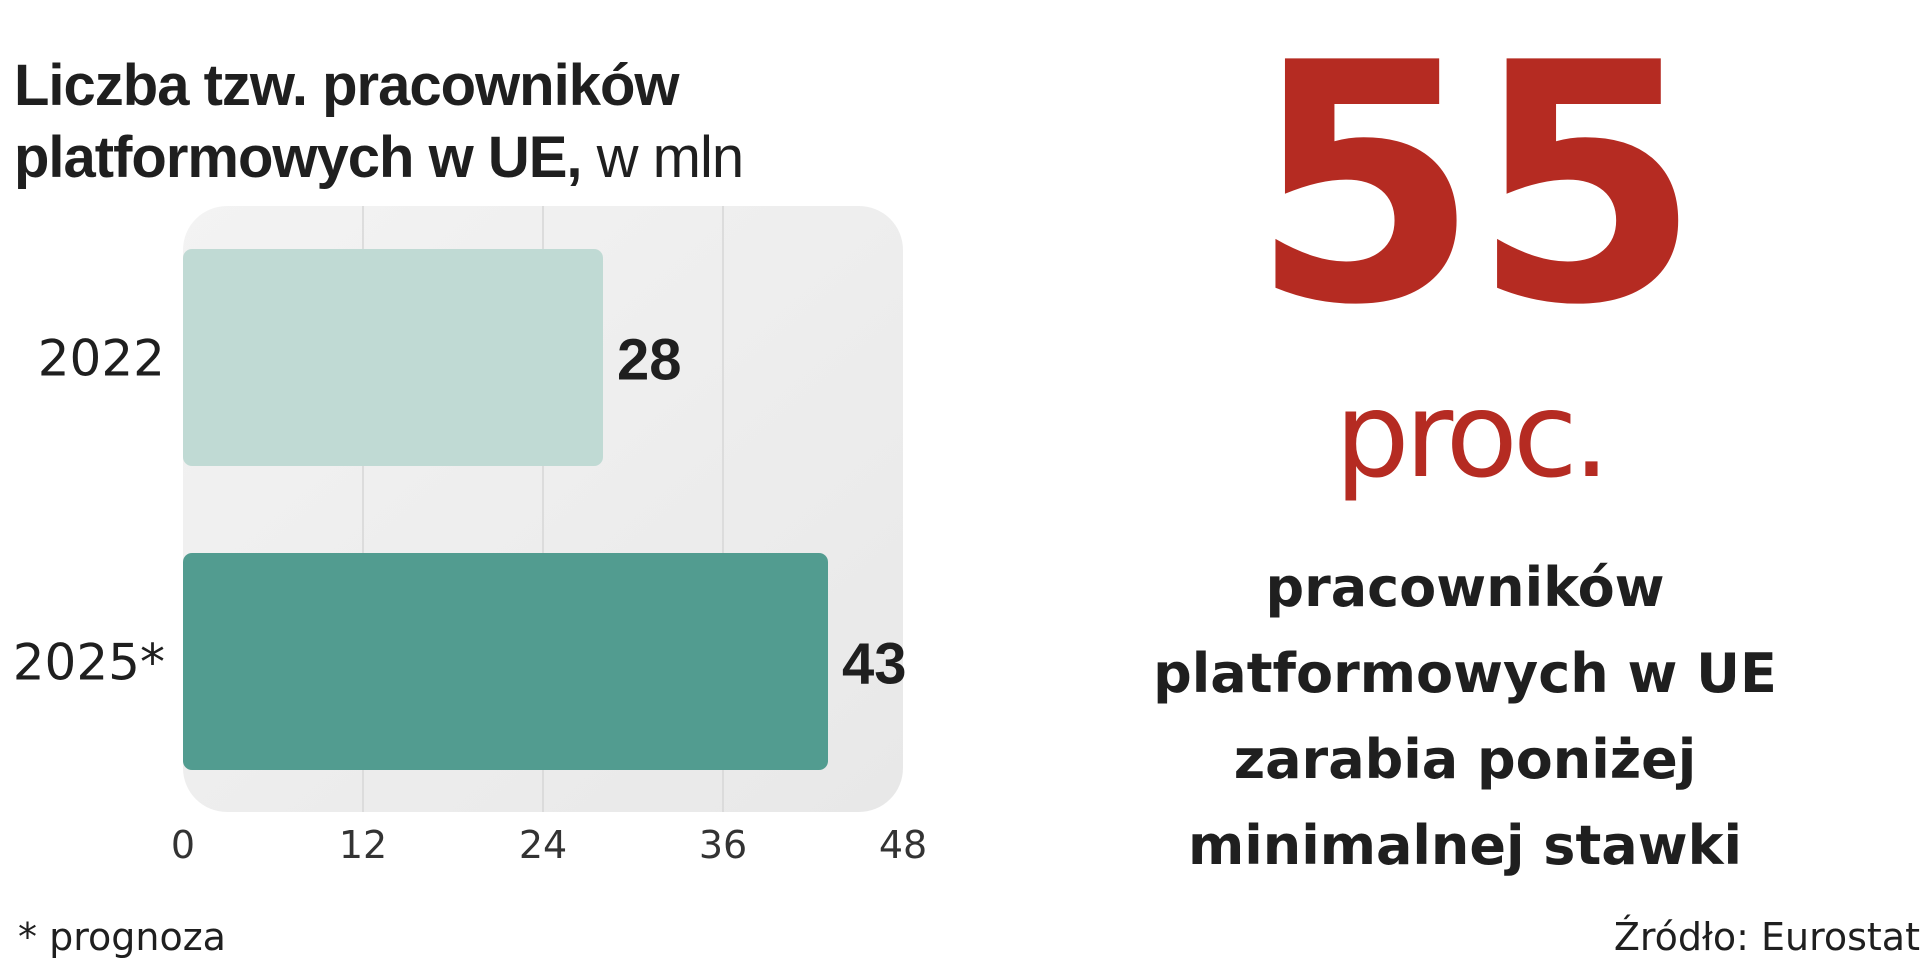 The width and height of the screenshot is (1920, 972). I want to click on source: Źródło: Eurostat, so click(1766, 937).